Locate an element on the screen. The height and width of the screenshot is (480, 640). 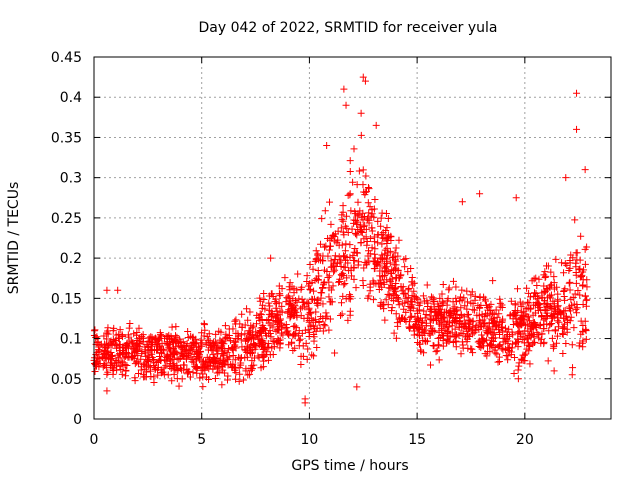
x-tick-label: 5 is located at coordinates (201, 440).